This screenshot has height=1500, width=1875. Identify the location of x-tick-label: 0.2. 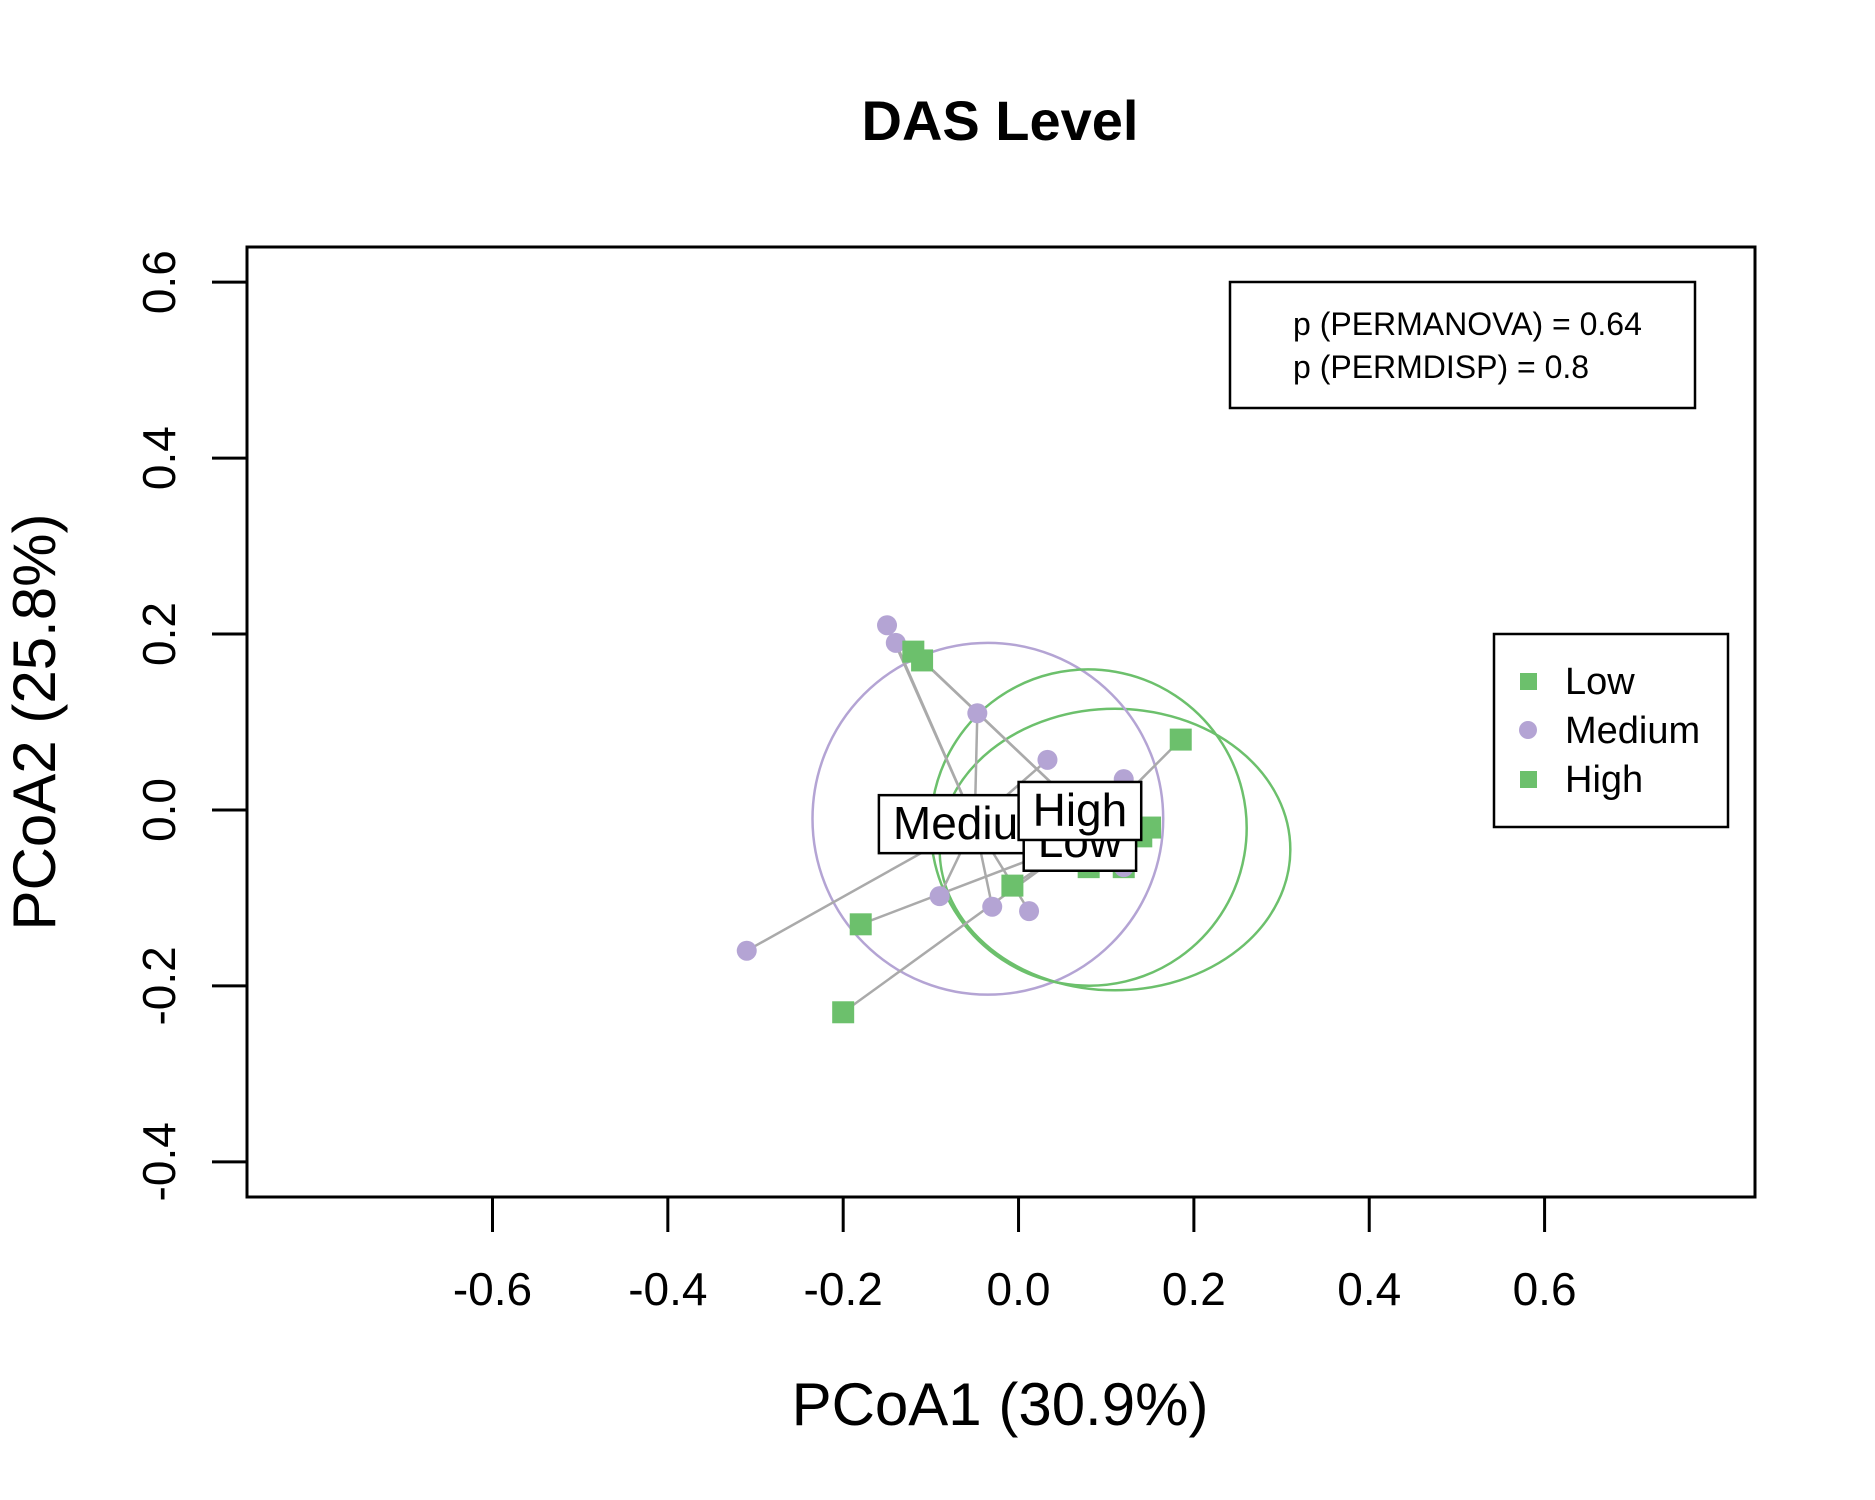
(1194, 1289).